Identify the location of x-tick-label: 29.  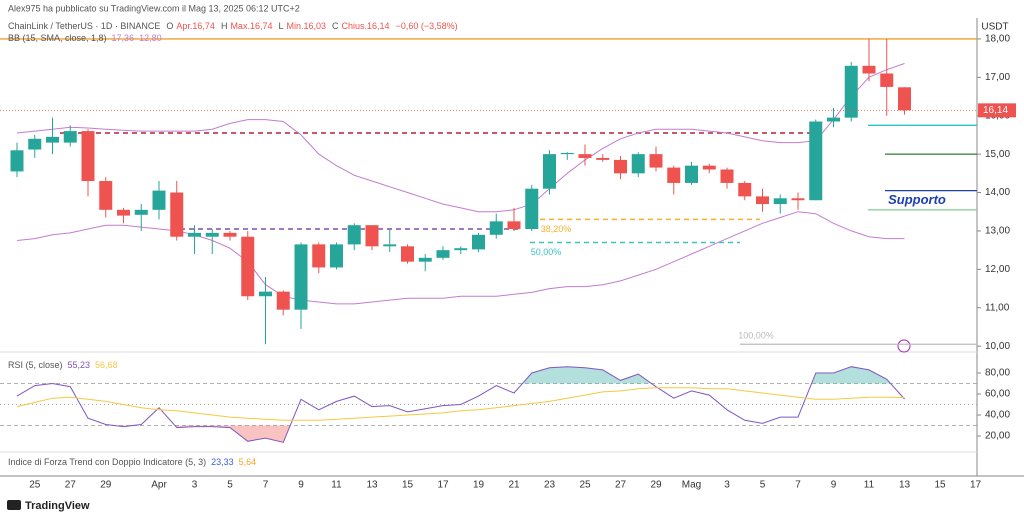
(656, 485).